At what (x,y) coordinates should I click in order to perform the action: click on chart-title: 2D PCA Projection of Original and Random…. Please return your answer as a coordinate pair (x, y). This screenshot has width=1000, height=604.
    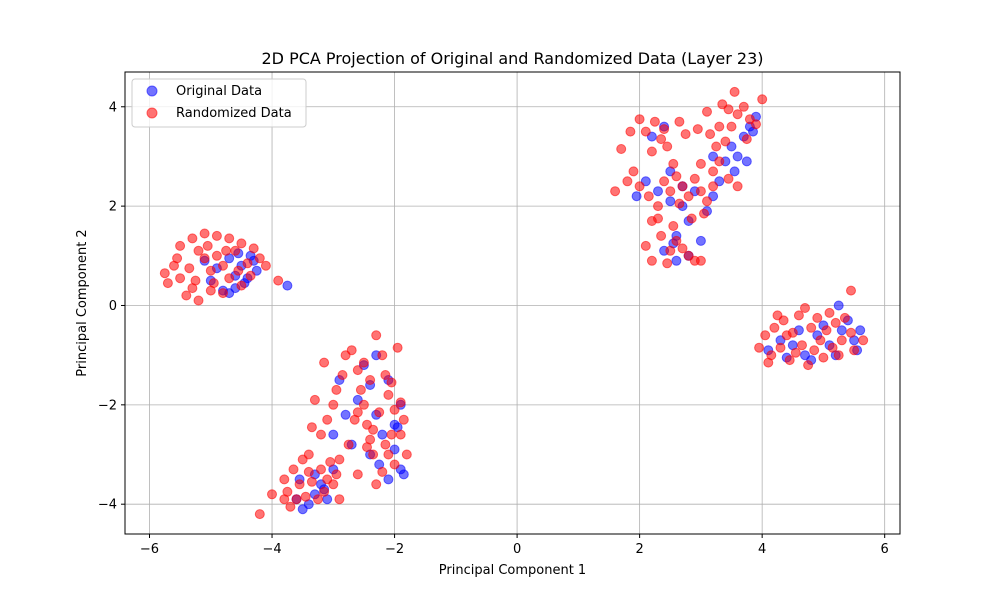
    Looking at the image, I should click on (512, 58).